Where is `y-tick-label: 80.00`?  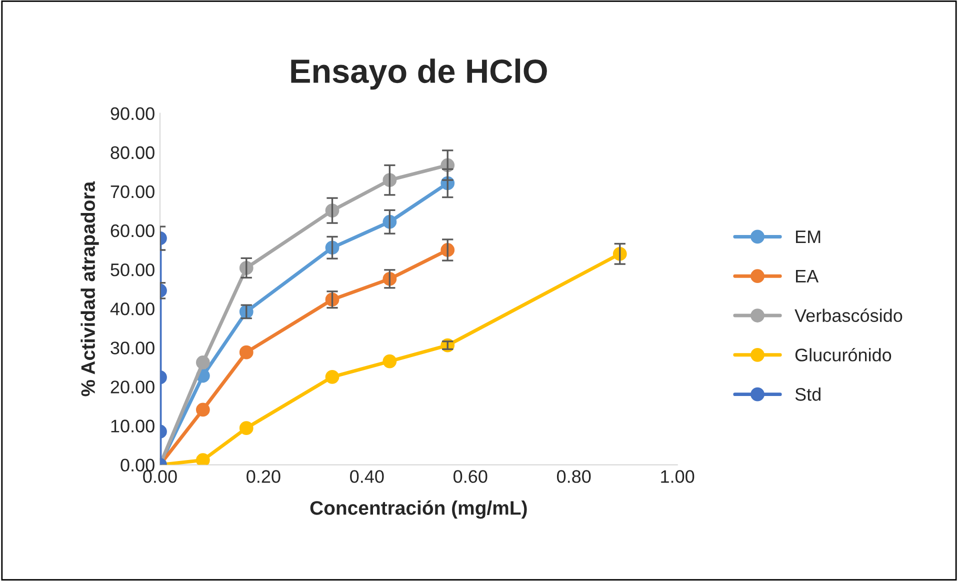 y-tick-label: 80.00 is located at coordinates (132, 153).